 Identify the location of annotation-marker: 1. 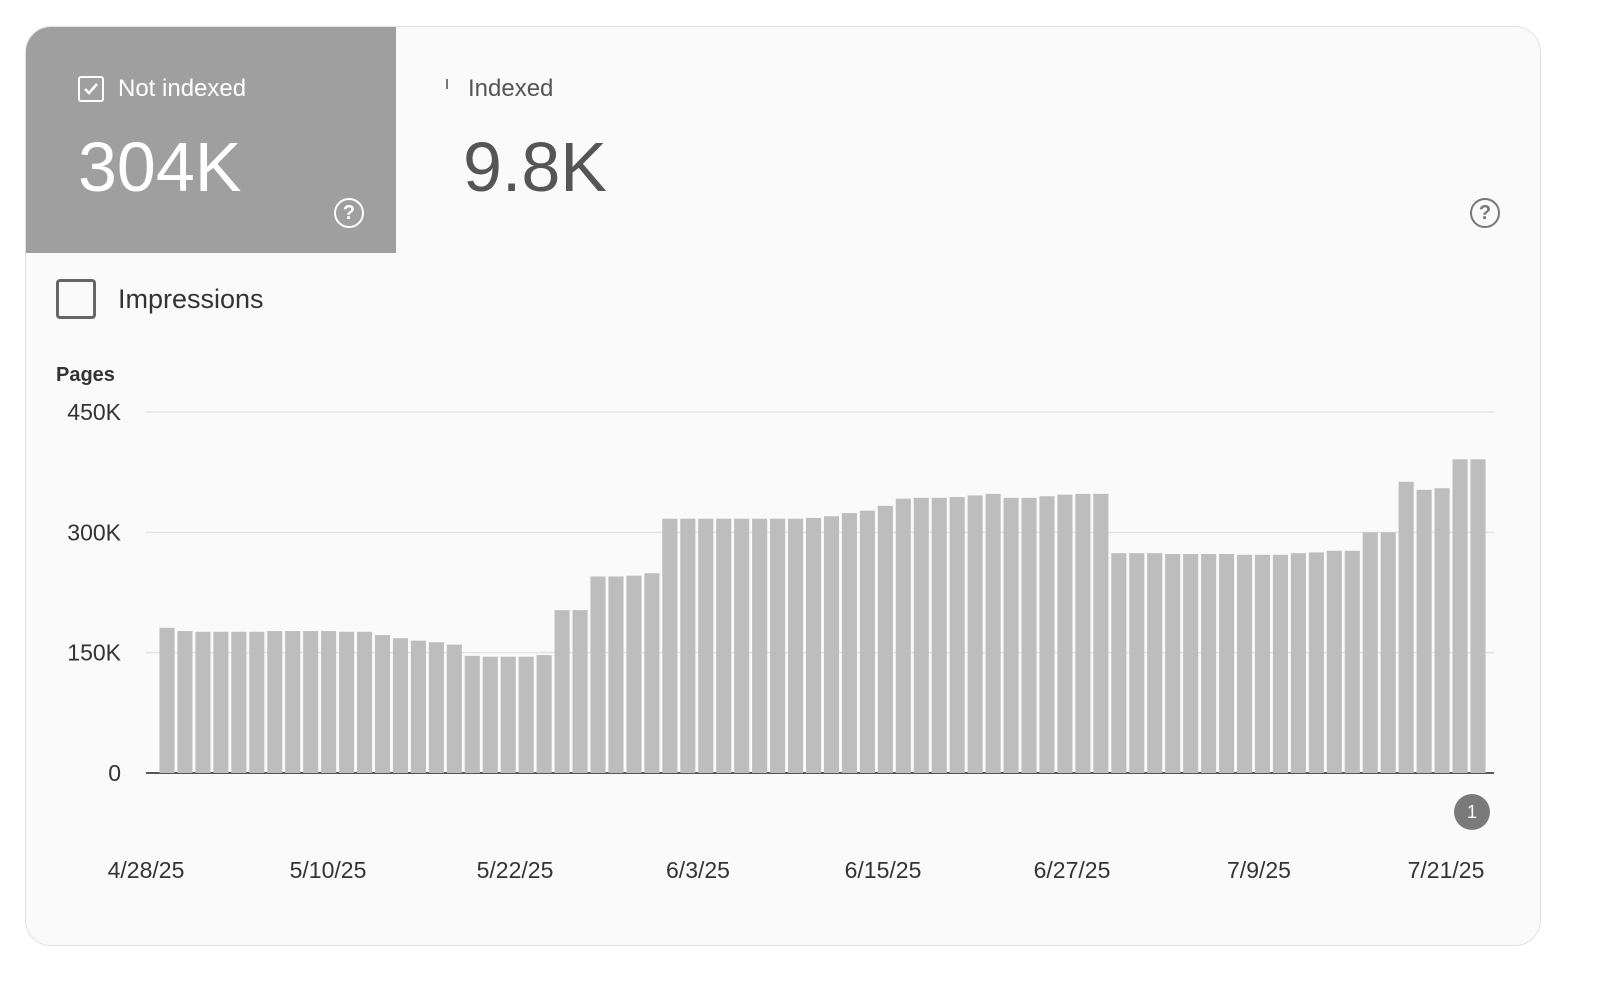
(1472, 812).